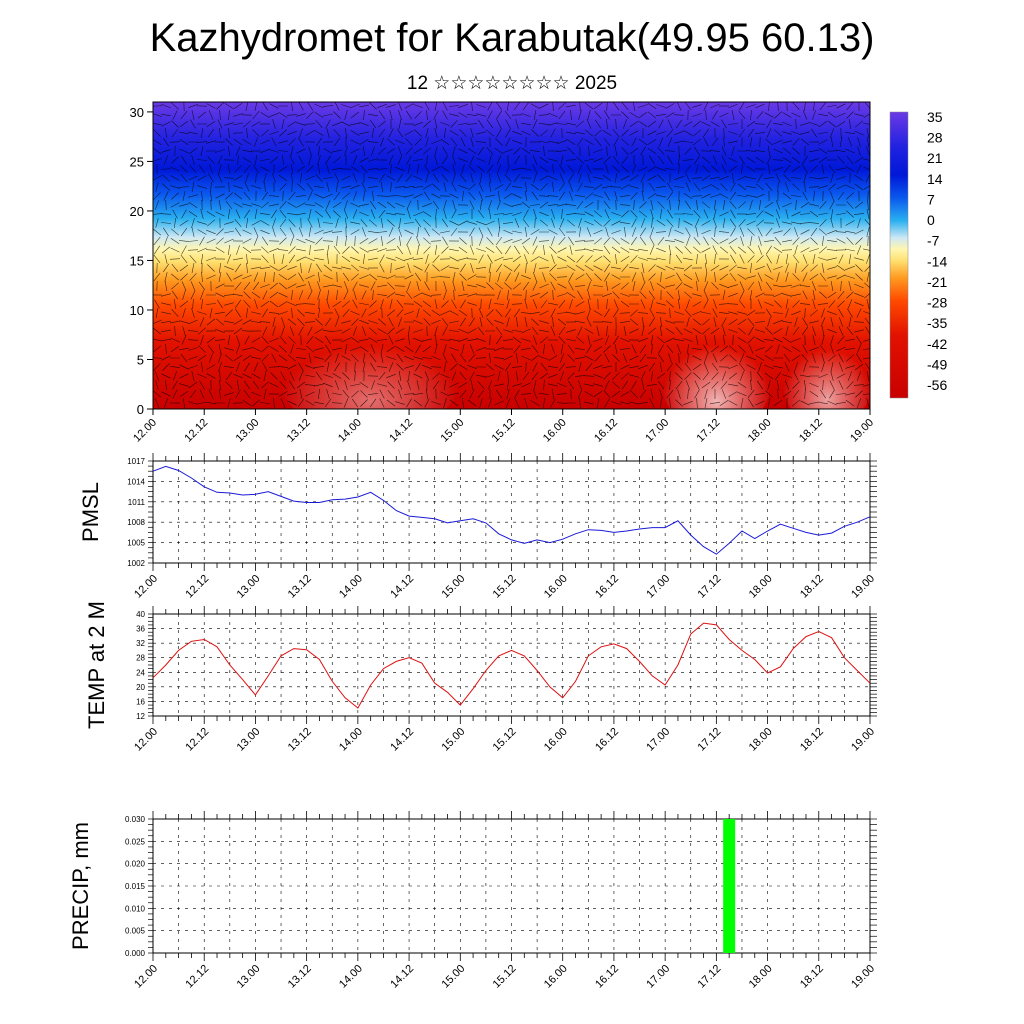 This screenshot has width=1024, height=1024. I want to click on y-tick-label: 32, so click(140, 643).